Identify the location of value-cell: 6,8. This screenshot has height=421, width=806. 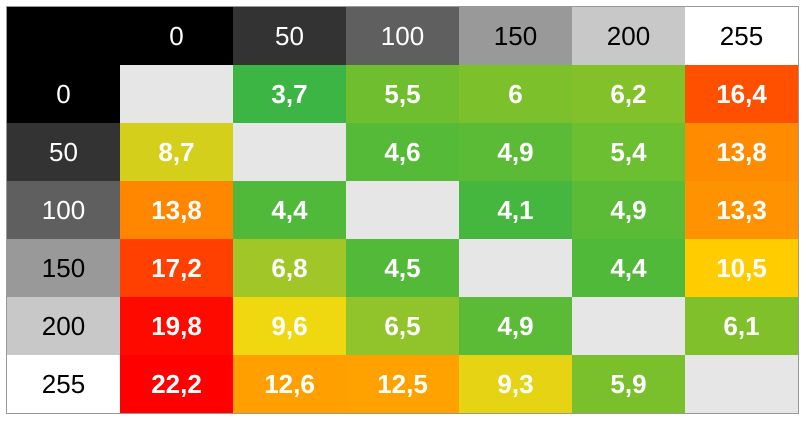
(289, 268).